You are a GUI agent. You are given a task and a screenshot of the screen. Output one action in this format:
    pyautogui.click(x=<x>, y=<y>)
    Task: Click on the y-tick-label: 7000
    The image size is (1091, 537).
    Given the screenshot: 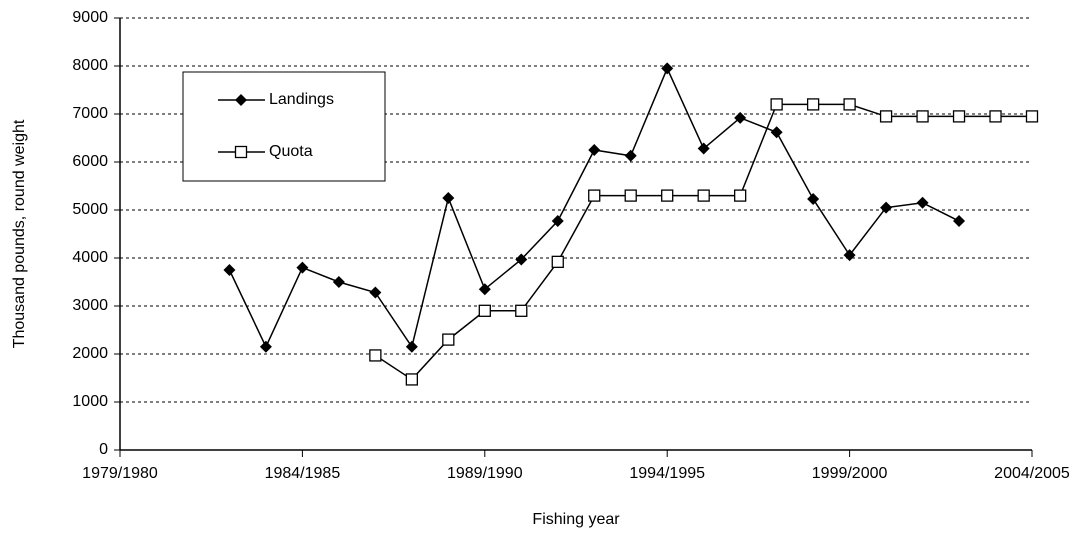 What is the action you would take?
    pyautogui.click(x=90, y=113)
    